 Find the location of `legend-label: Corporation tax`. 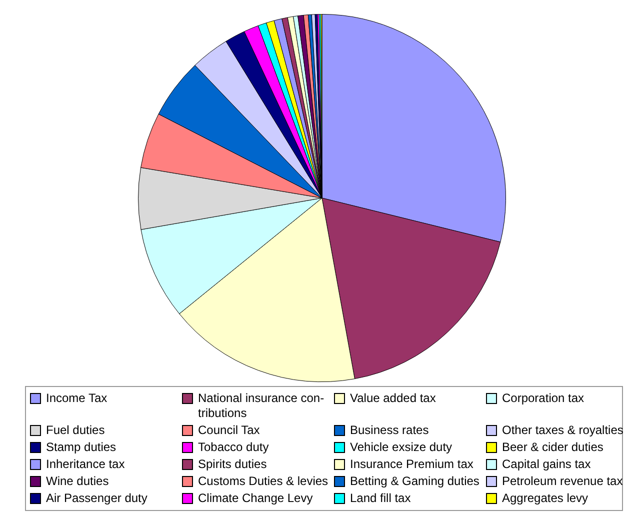

legend-label: Corporation tax is located at coordinates (543, 398).